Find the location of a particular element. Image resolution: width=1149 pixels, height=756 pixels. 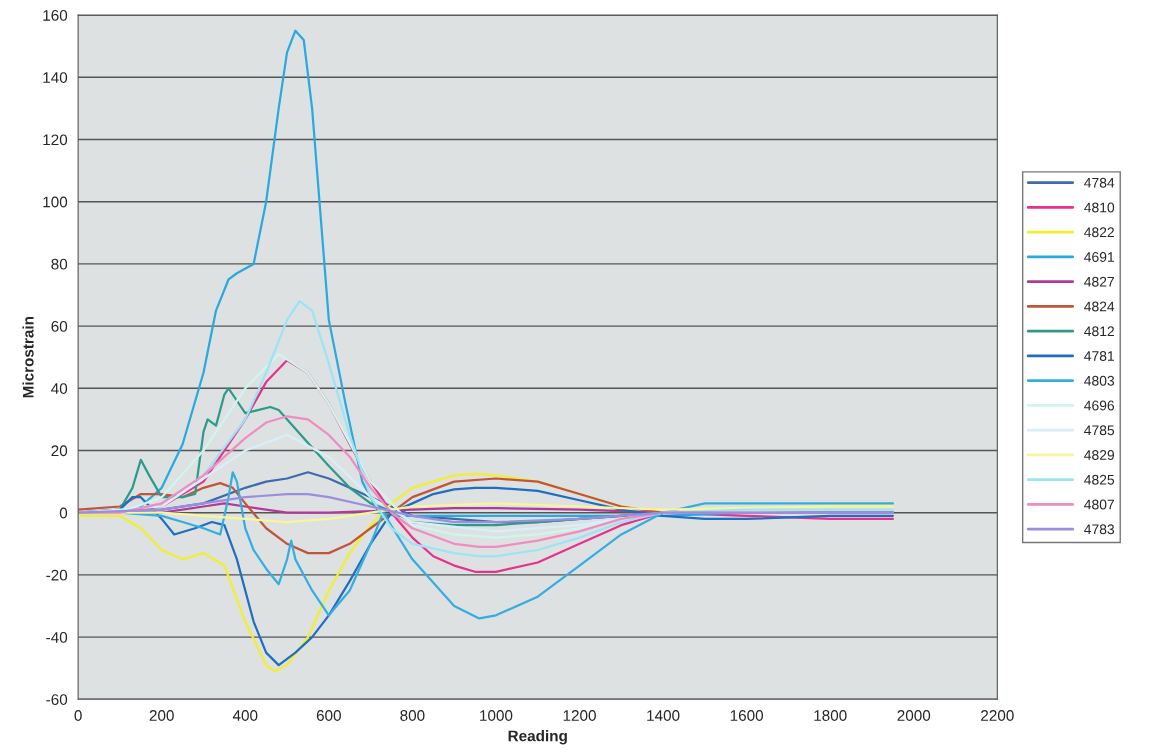

x-tick-label: 1600 is located at coordinates (747, 715).